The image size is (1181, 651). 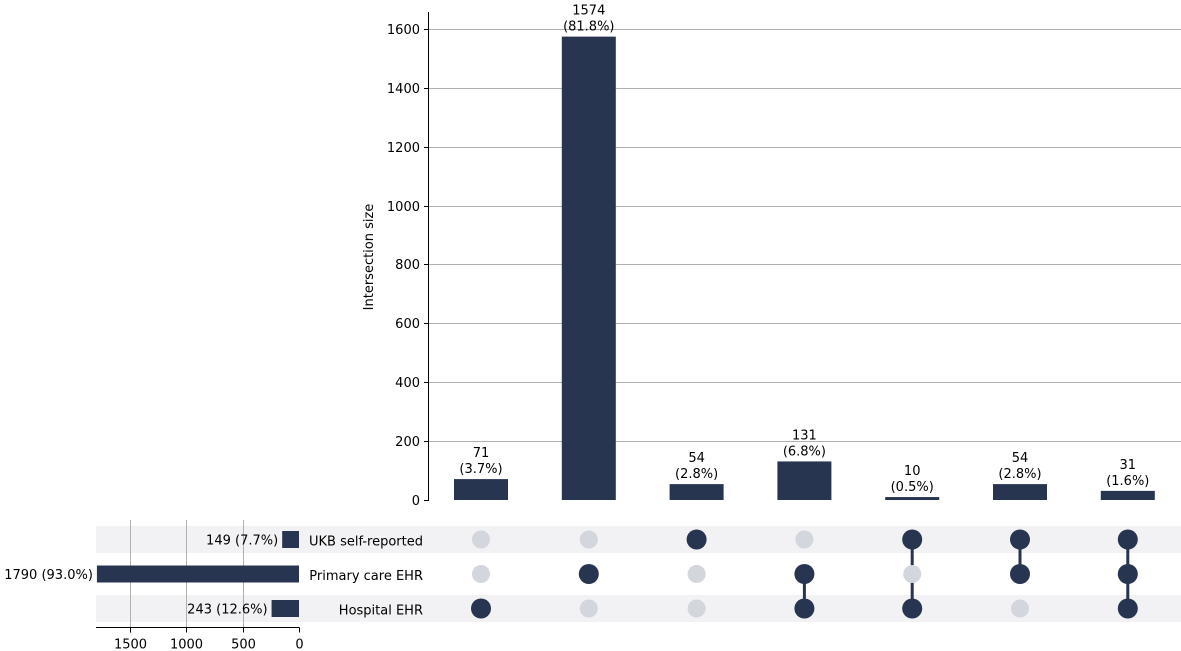 What do you see at coordinates (369, 257) in the screenshot?
I see `y-axis-label: Intersection size` at bounding box center [369, 257].